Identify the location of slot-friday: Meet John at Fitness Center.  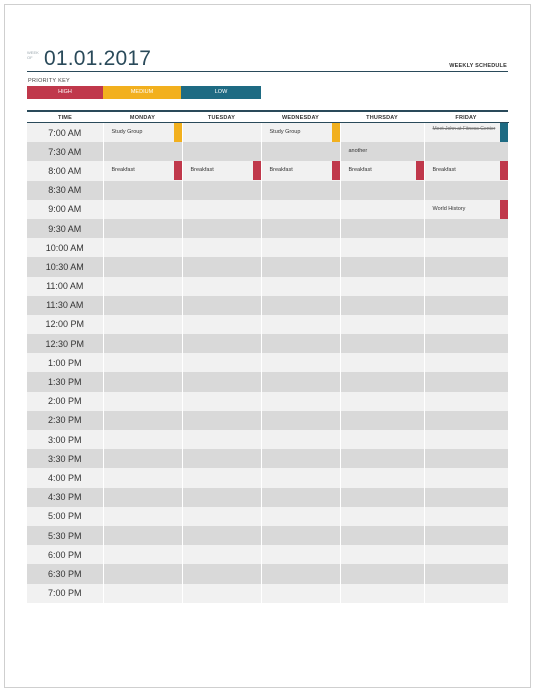
(466, 132).